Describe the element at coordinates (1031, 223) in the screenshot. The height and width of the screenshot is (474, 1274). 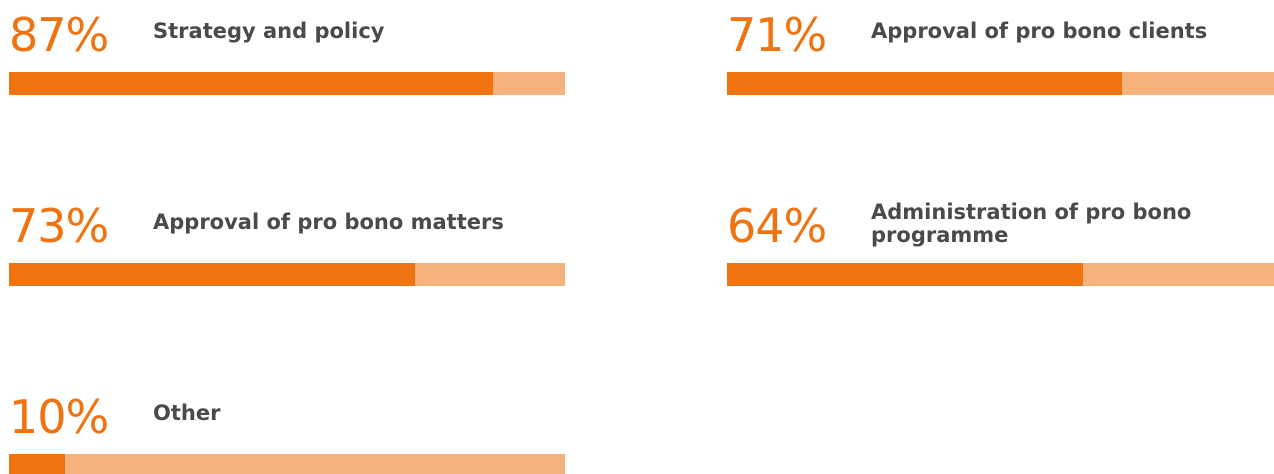
I see `category-label: Administration of pro bono programme` at that location.